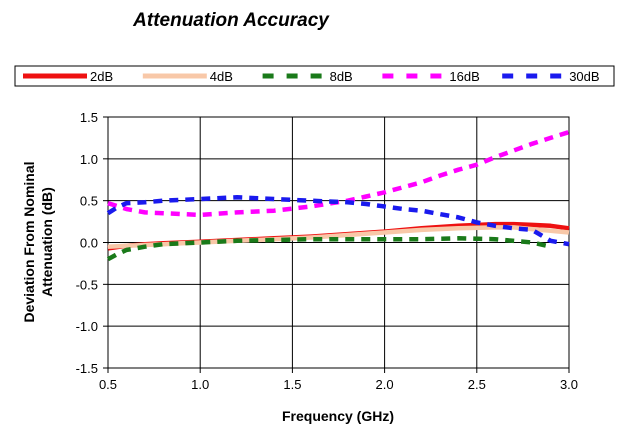 This screenshot has width=628, height=437. I want to click on x-axis-ticks: 0.5 1.0 1.5 2.0 2.5 3.0, so click(338, 380).